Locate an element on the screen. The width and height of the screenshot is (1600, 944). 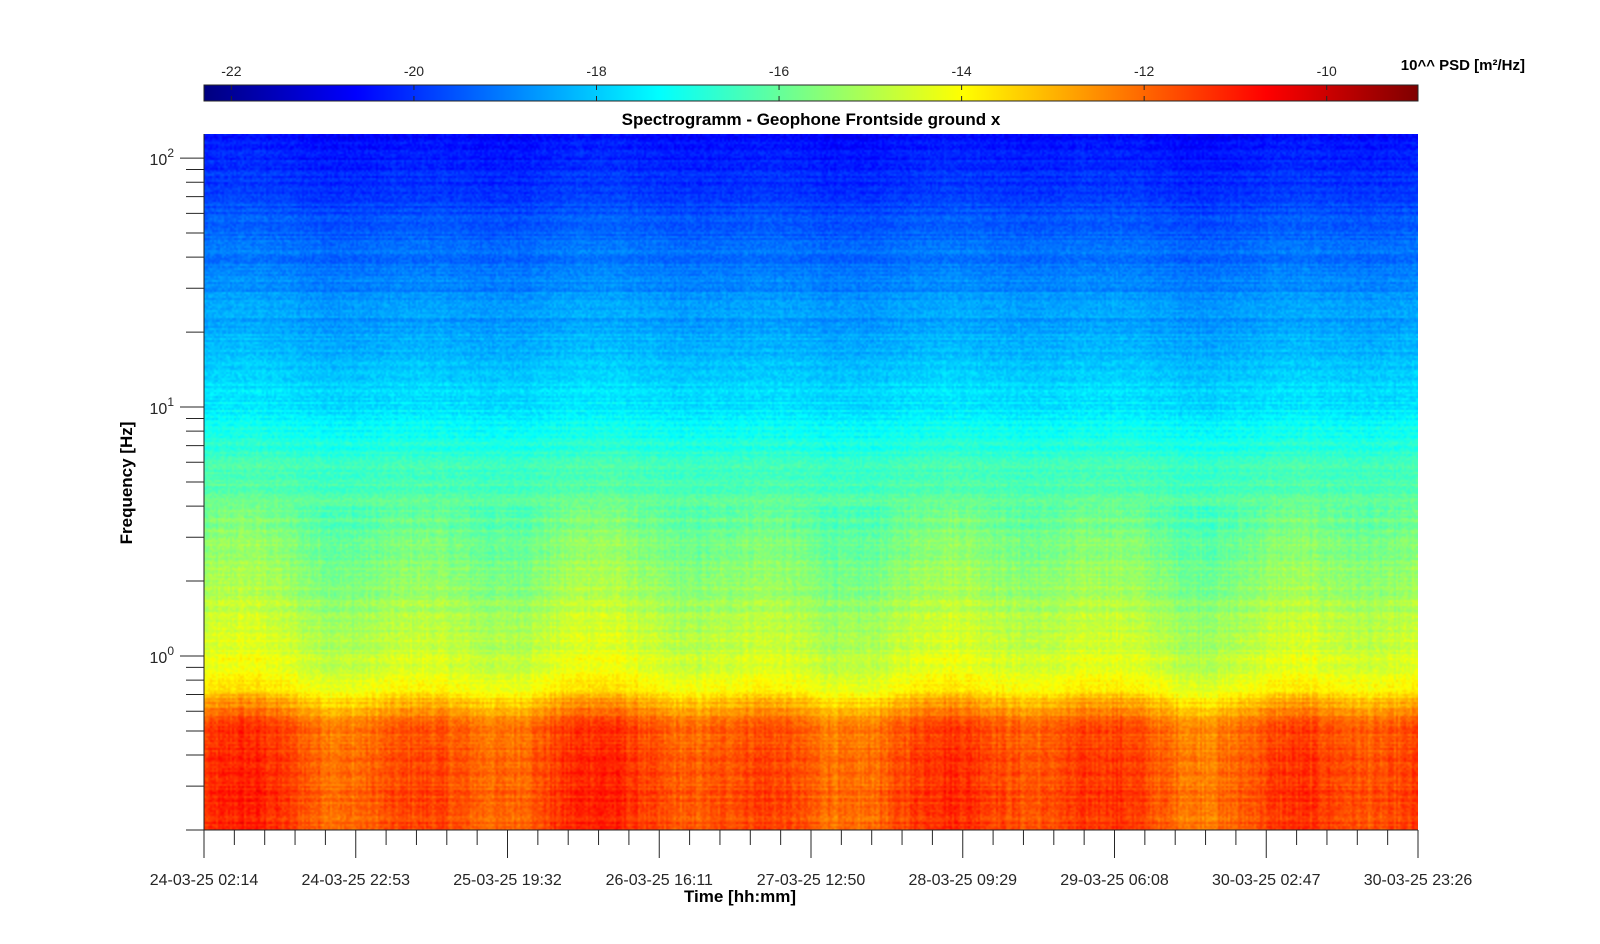
x-tick-label: 26-03-25 16:11 is located at coordinates (659, 880).